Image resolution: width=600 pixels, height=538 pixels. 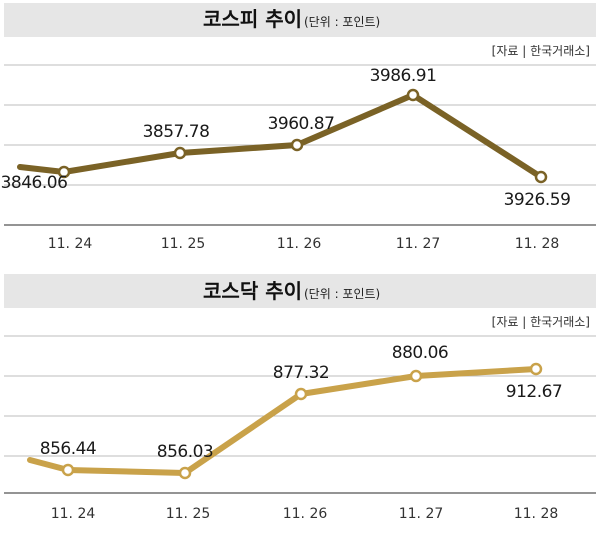 I want to click on kosdaq-title: 코스닥 추이, so click(x=252, y=291).